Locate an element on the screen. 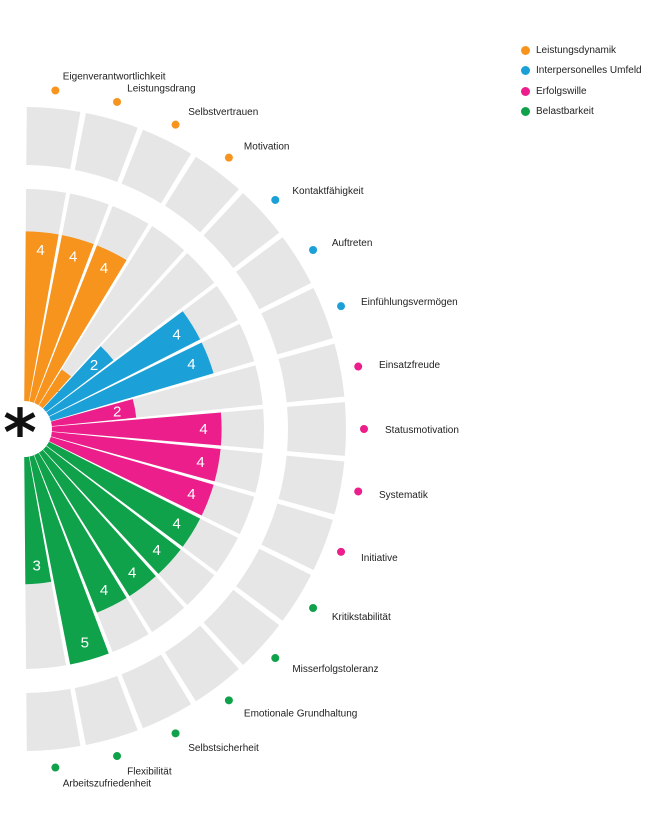 Image resolution: width=667 pixels, height=834 pixels. legend-label: Interpersonelles Umfeld is located at coordinates (589, 71).